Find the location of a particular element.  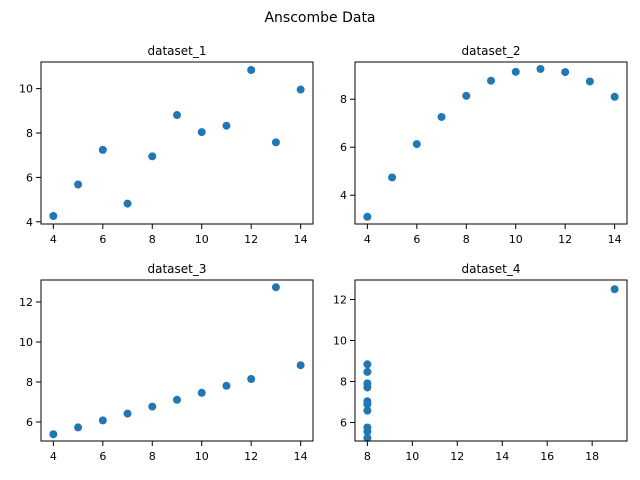

subplot-title: dataset_3 is located at coordinates (176, 269).